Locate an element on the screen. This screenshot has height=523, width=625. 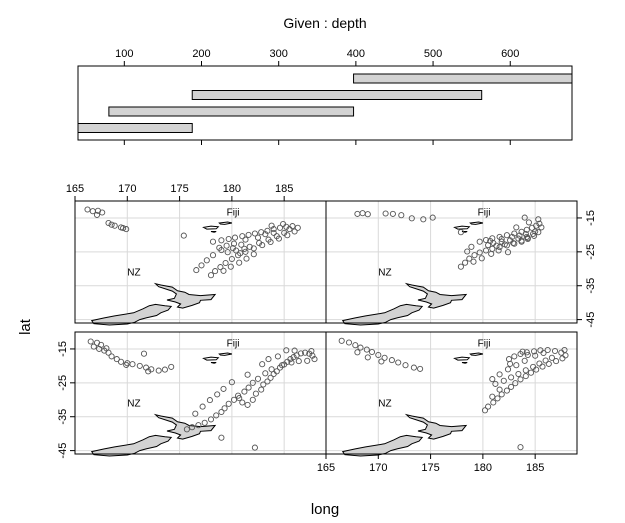
given-panel: 100 200 300 400 500 600 is located at coordinates (325, 96).